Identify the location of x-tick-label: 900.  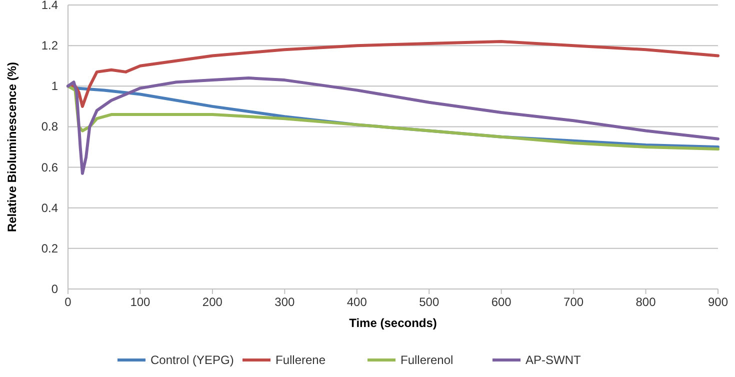
(718, 302).